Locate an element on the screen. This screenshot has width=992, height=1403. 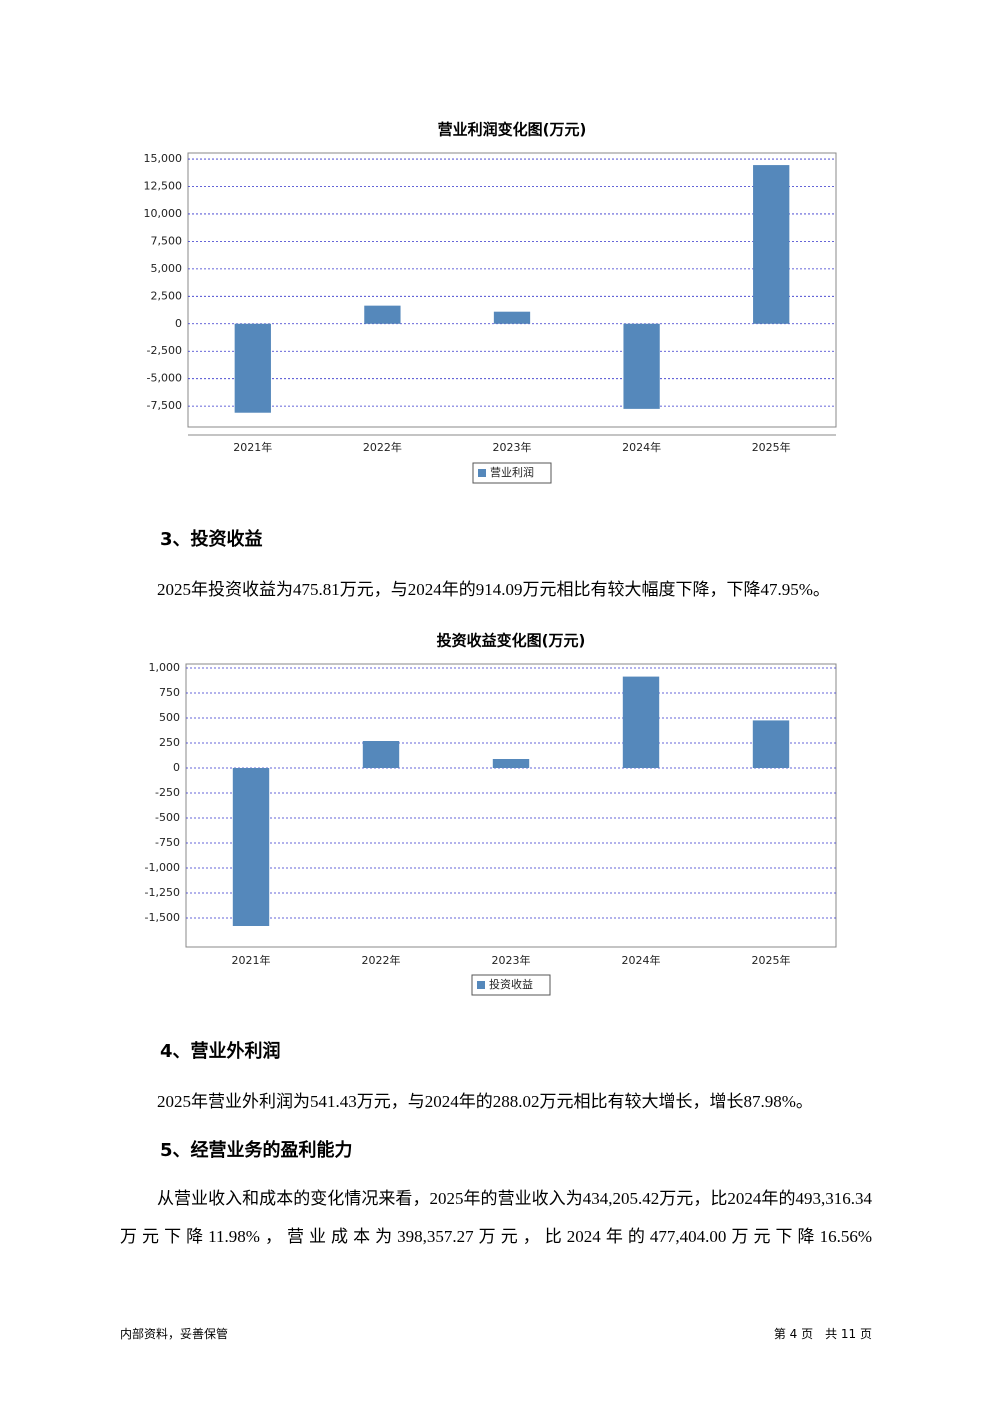
y-tick-label: -1,000 is located at coordinates (162, 867).